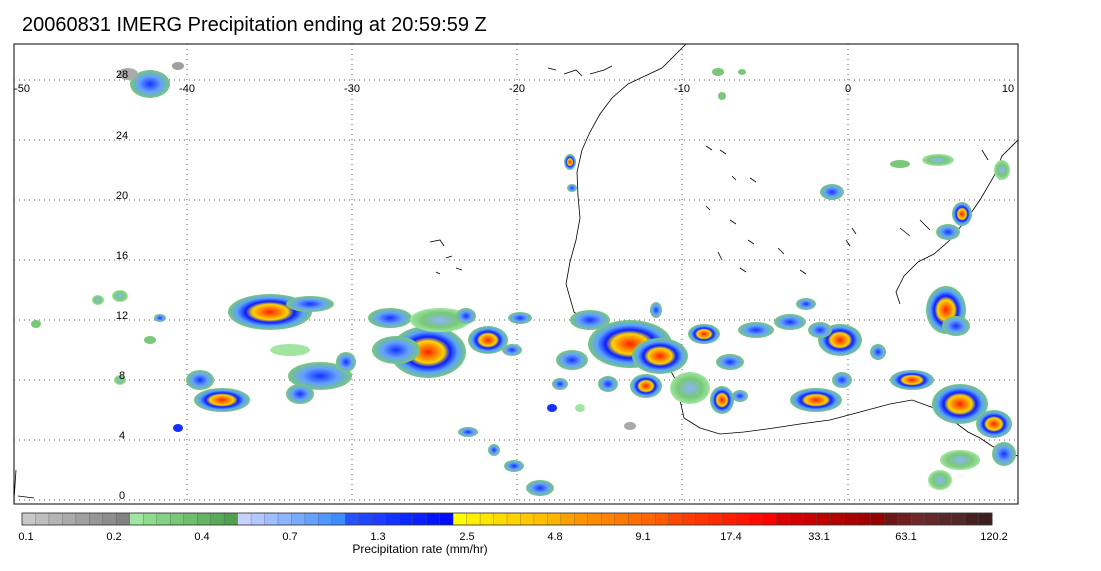 This screenshot has height=571, width=1101. I want to click on lat-label: 8, so click(122, 376).